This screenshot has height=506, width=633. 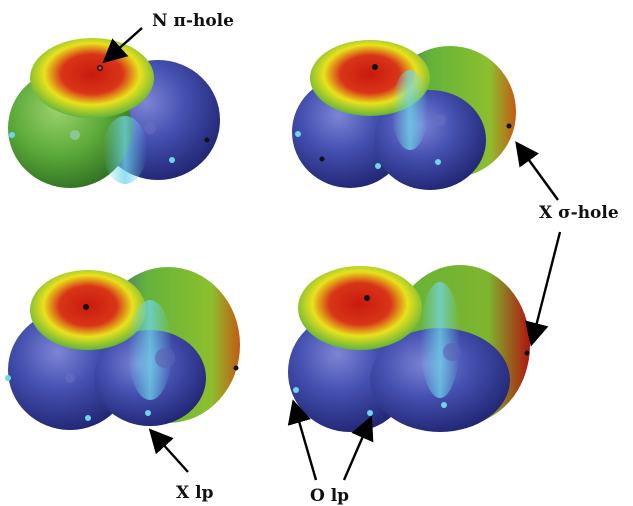 I want to click on arrow-x-lp, so click(x=168, y=450).